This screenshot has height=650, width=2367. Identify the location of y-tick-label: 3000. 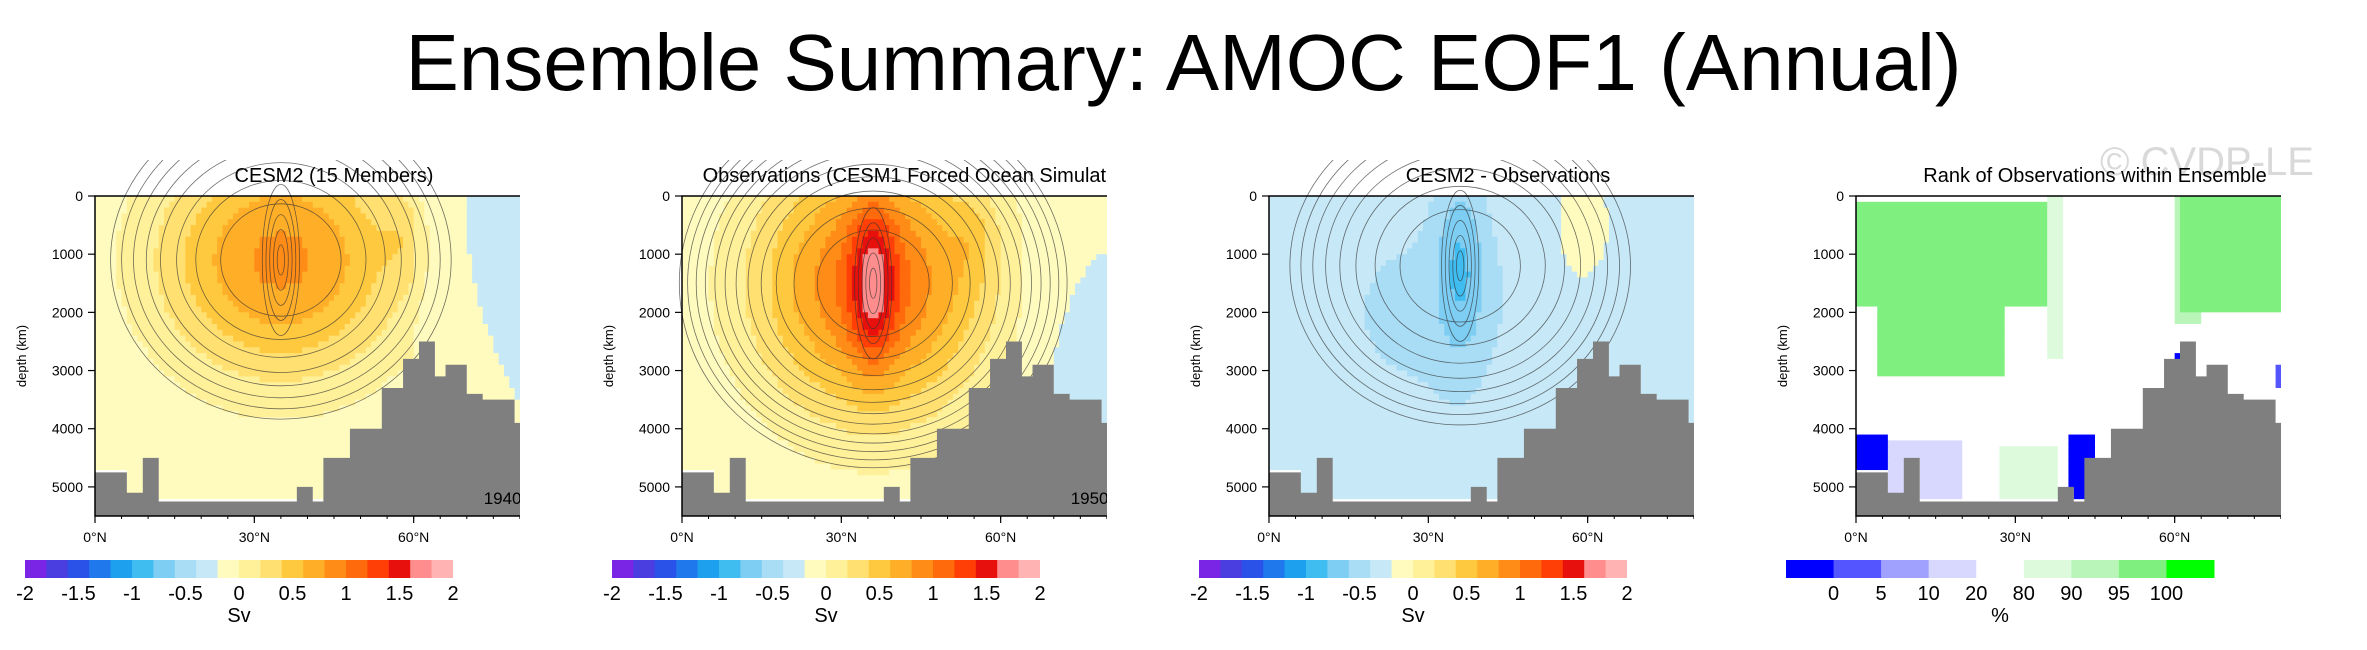
(1241, 371).